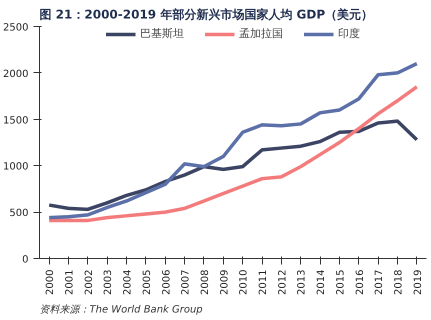  What do you see at coordinates (264, 282) in the screenshot?
I see `x-tick-label: 2011` at bounding box center [264, 282].